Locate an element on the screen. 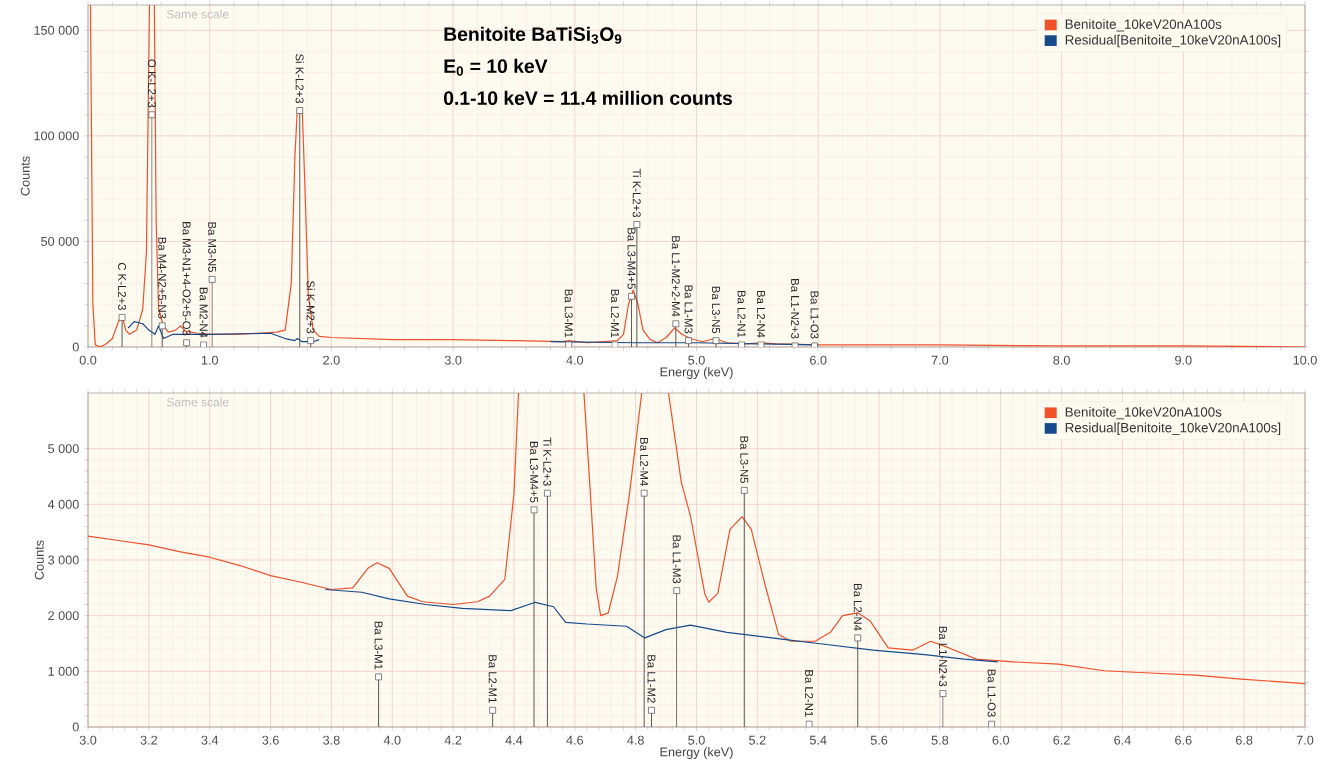 This screenshot has width=1329, height=766. y-tick-label: 4 000 is located at coordinates (63, 504).